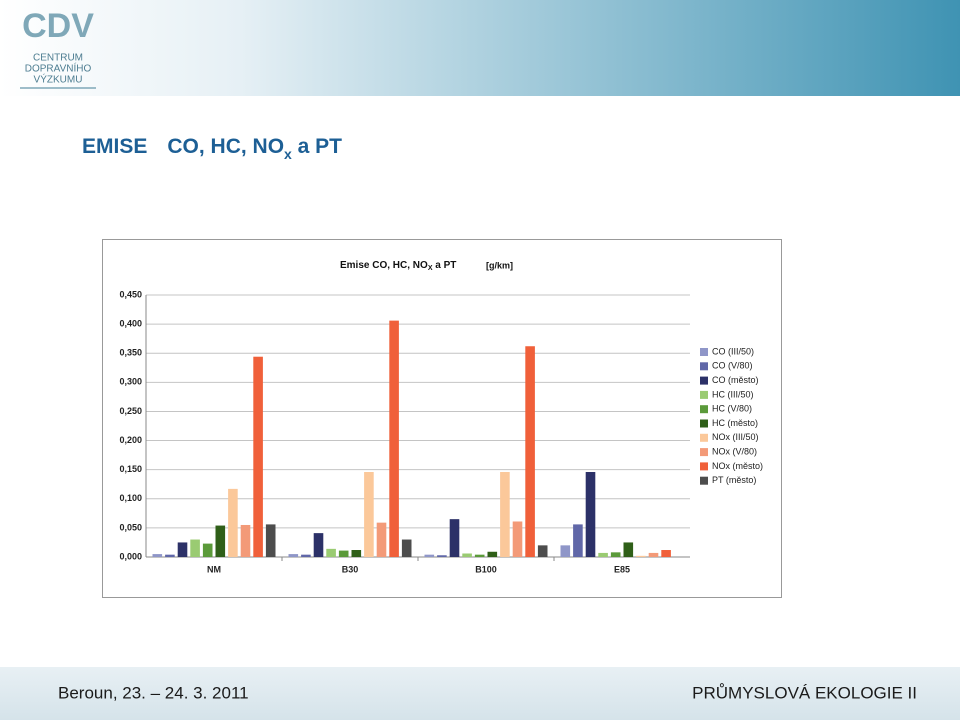  Describe the element at coordinates (130, 440) in the screenshot. I see `y-tick-label: 0,200` at that location.